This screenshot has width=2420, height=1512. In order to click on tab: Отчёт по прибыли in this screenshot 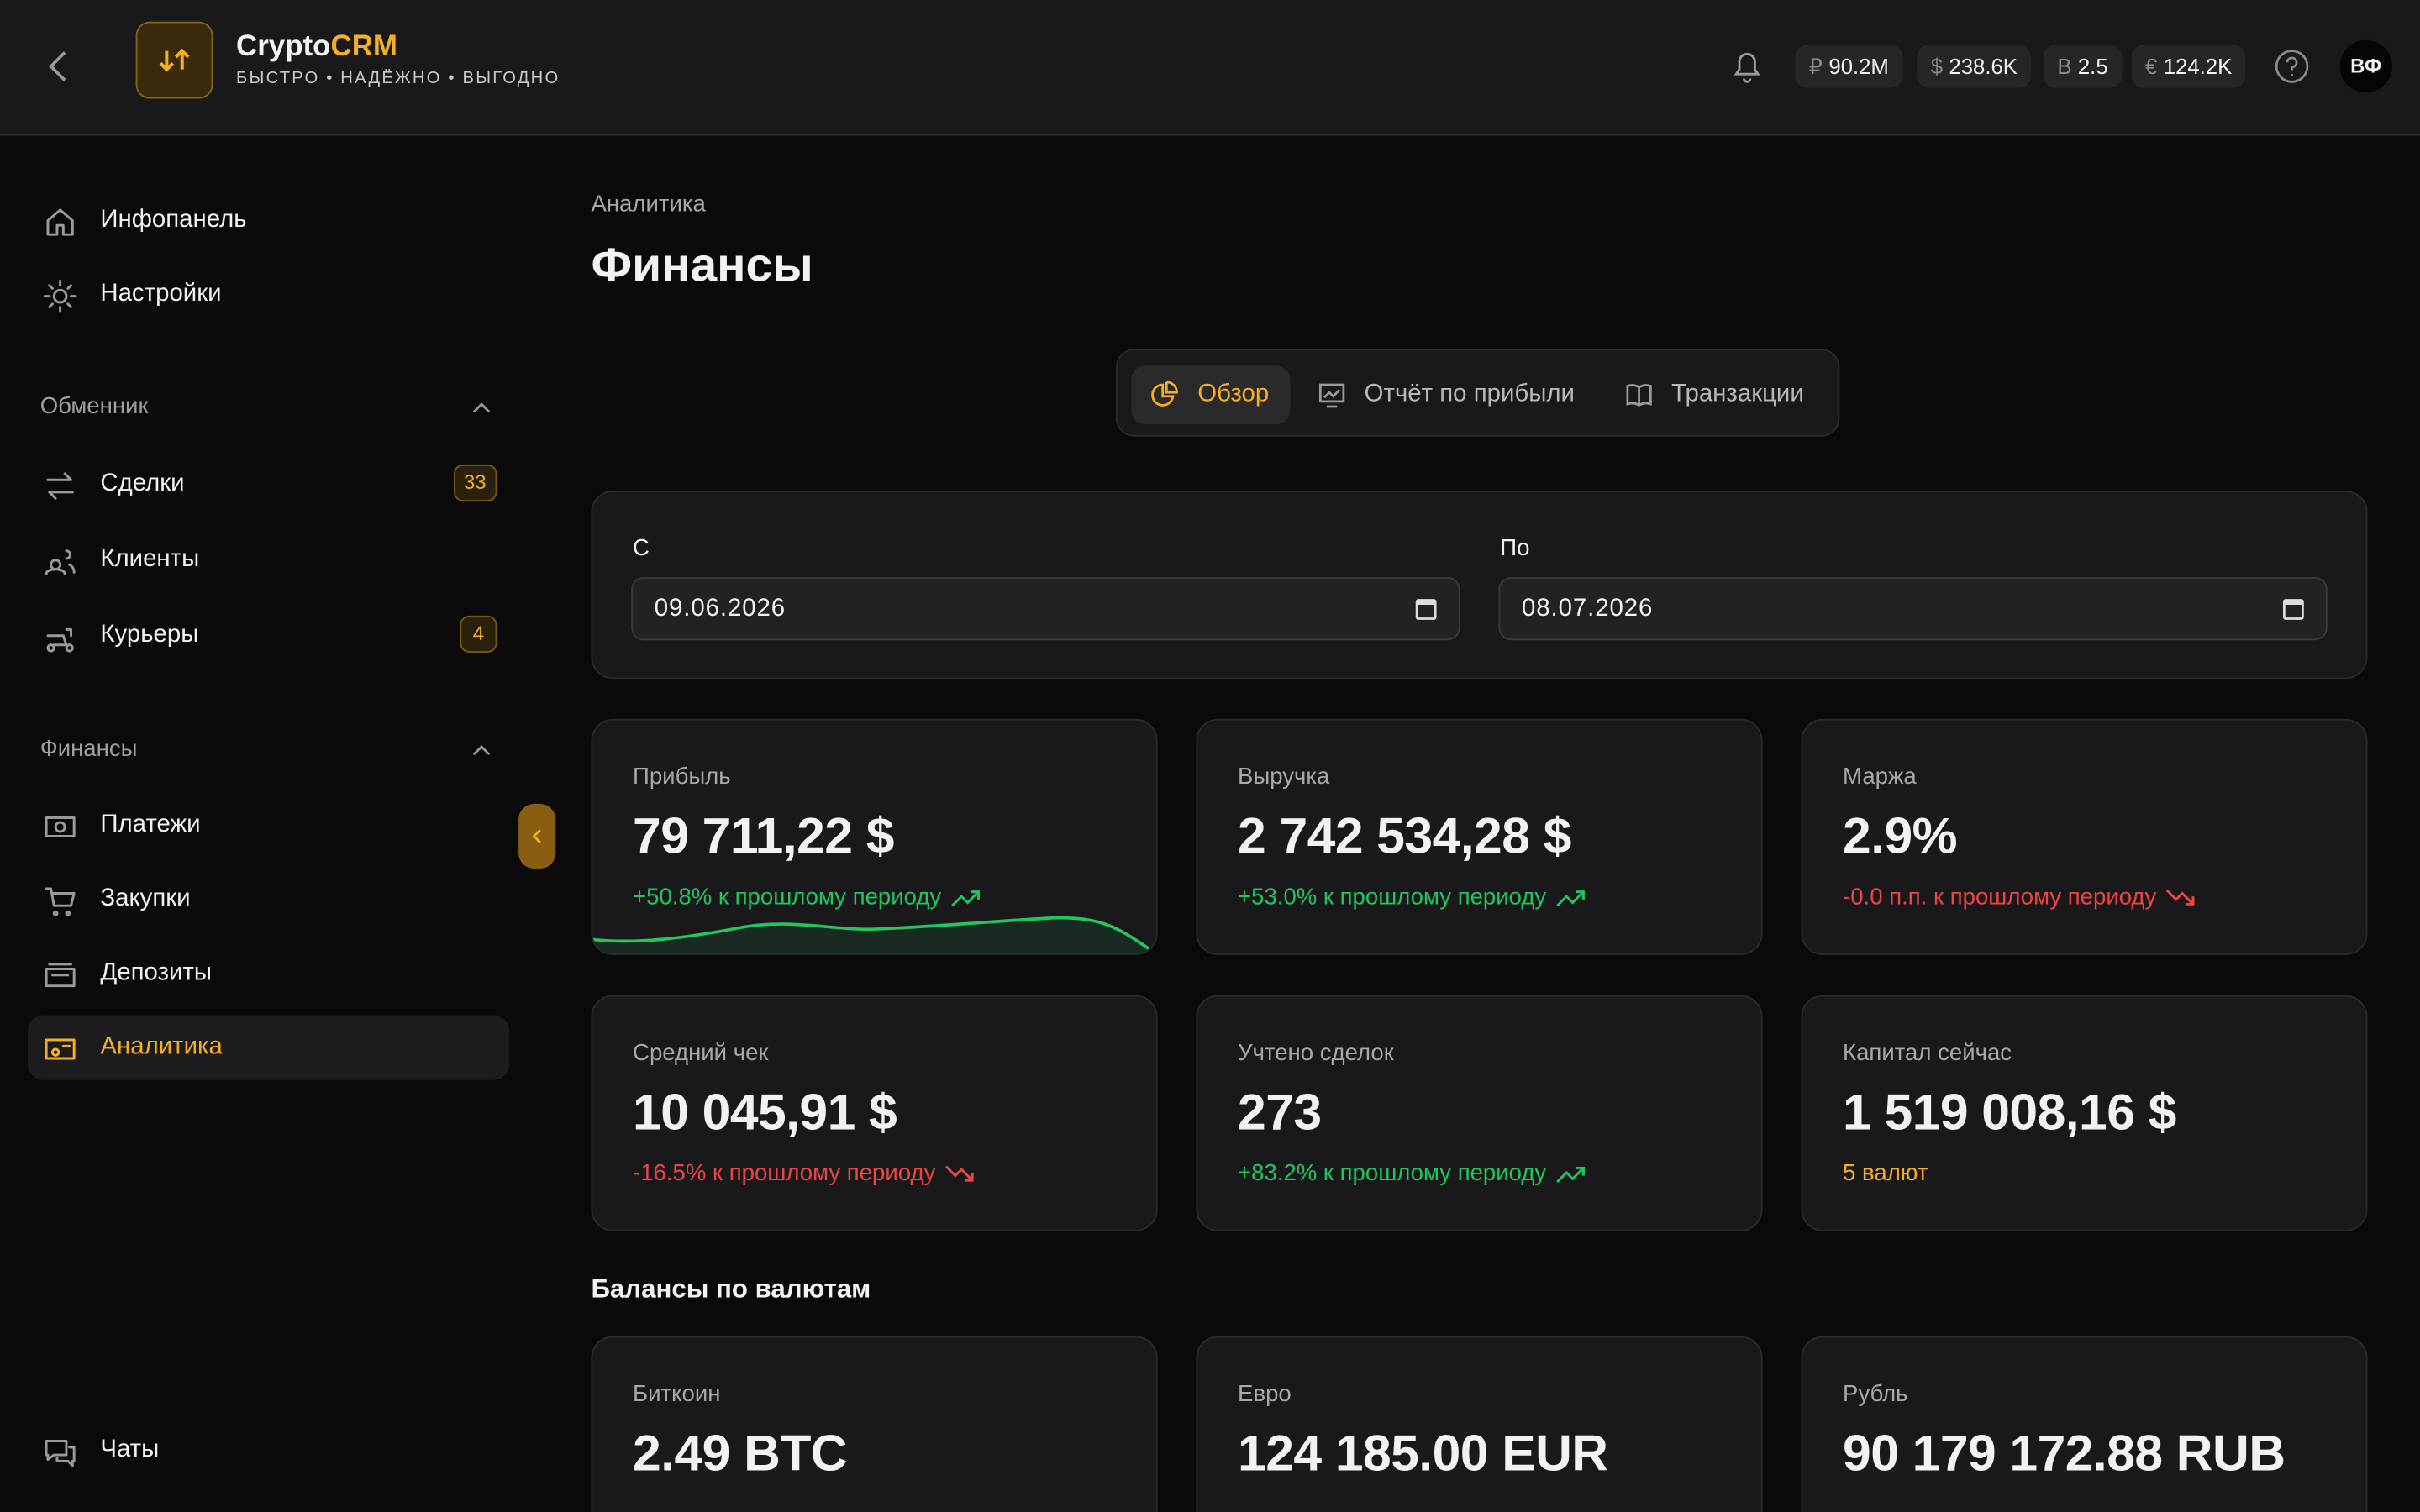, I will do `click(1444, 394)`.